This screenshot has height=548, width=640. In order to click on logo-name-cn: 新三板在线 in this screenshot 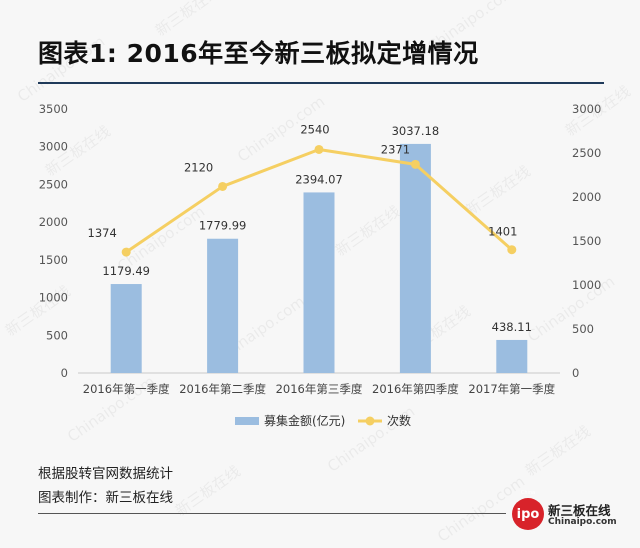, I will do `click(579, 510)`.